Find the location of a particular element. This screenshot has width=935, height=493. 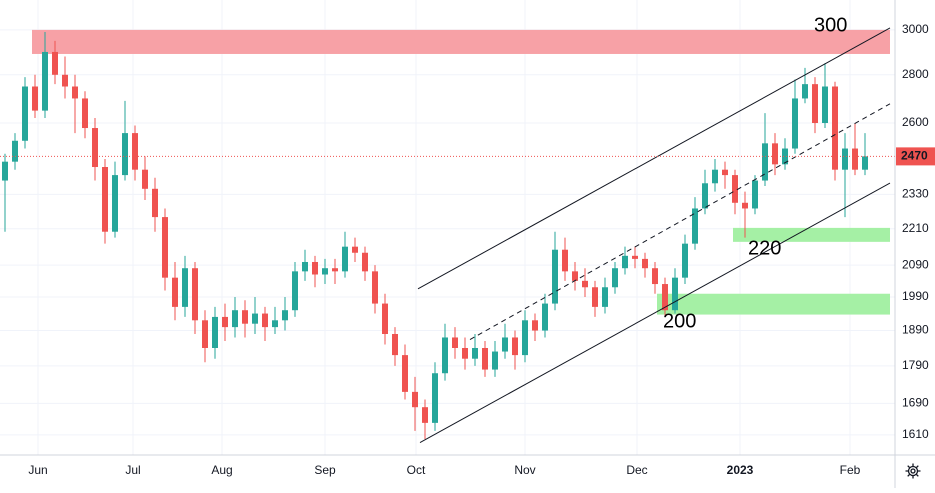

annotation: 300 is located at coordinates (830, 25).